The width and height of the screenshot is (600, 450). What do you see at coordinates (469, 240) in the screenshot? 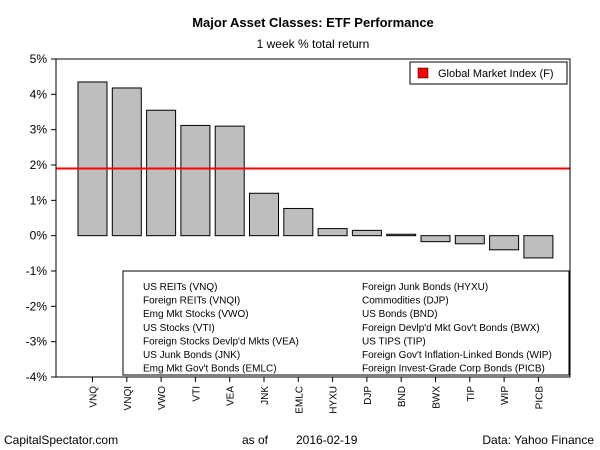
I see `bar-tip` at bounding box center [469, 240].